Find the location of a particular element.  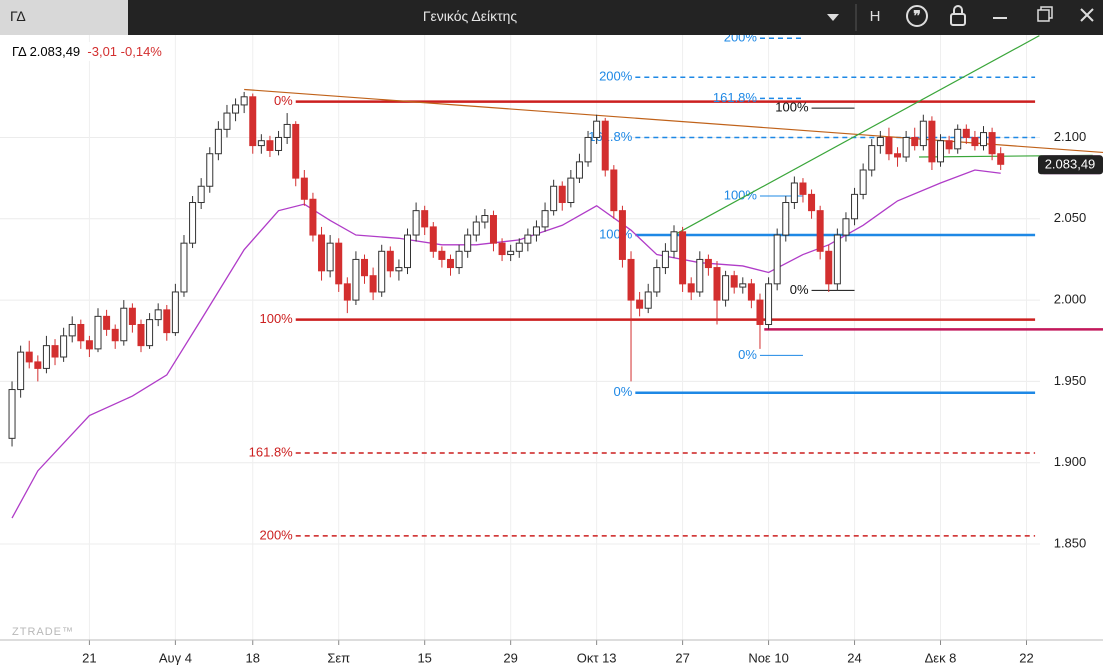

info-symbol: ΓΔ is located at coordinates (19, 51).